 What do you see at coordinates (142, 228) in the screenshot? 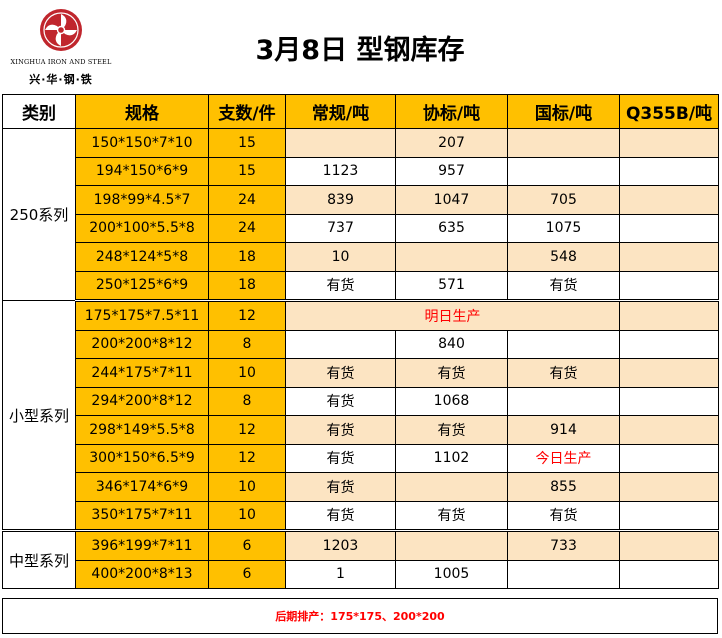
I see `spec-cell: 200*100*5.5*8` at bounding box center [142, 228].